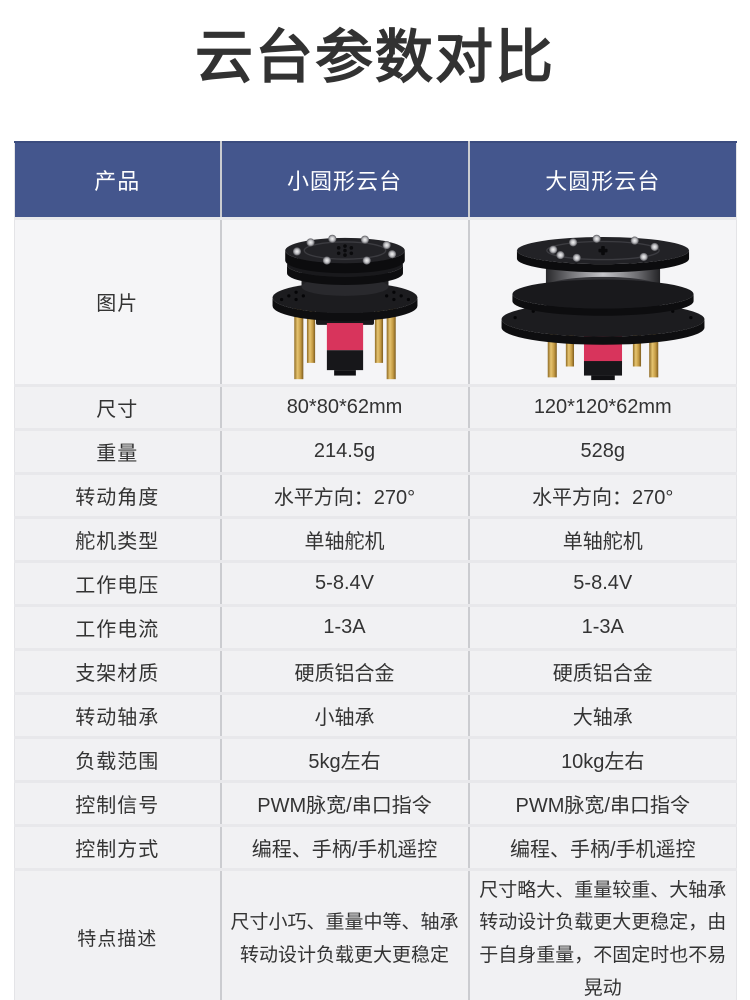 Image resolution: width=750 pixels, height=1000 pixels. I want to click on small-gimbal-value: 80*80*62mm, so click(345, 408).